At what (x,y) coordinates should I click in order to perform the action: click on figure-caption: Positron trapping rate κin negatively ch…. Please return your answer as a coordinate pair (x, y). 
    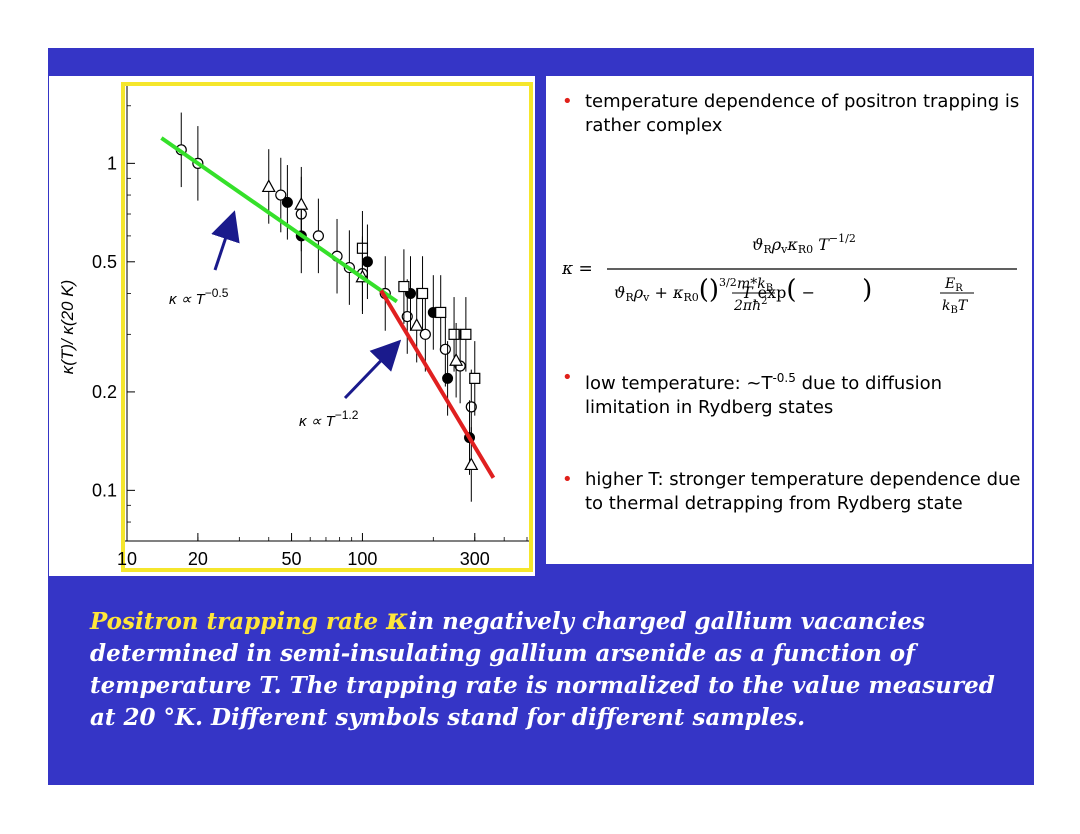
    Looking at the image, I should click on (555, 669).